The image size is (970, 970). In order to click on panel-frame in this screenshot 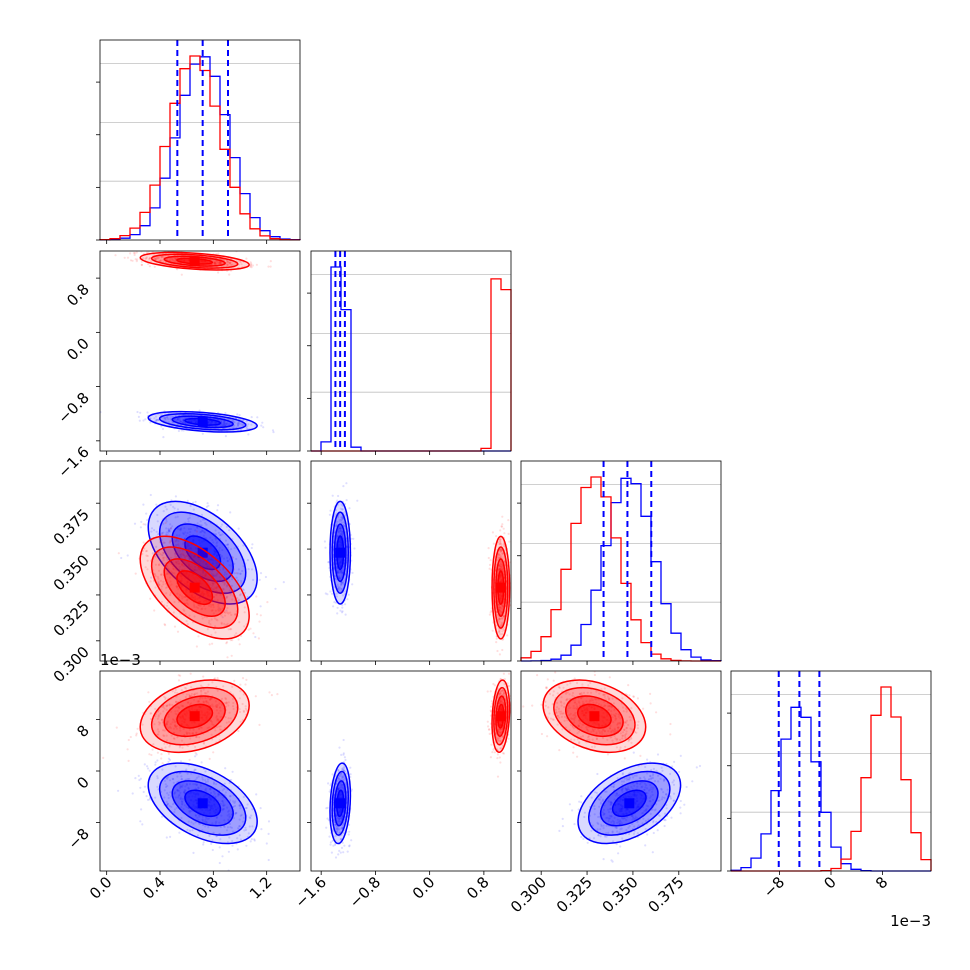, I will do `click(200, 561)`.